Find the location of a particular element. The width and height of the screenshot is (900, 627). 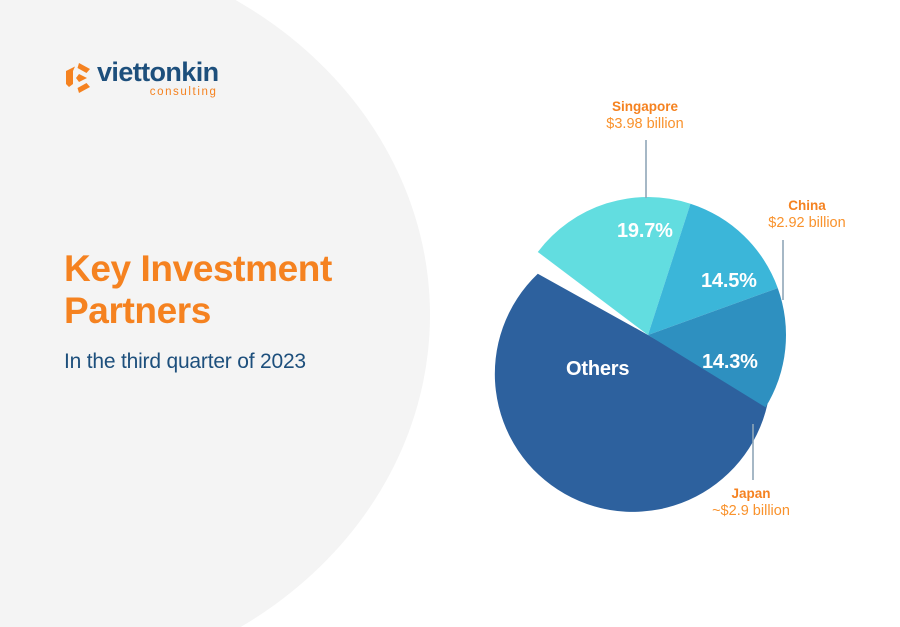

callout-china-name: China is located at coordinates (807, 205).